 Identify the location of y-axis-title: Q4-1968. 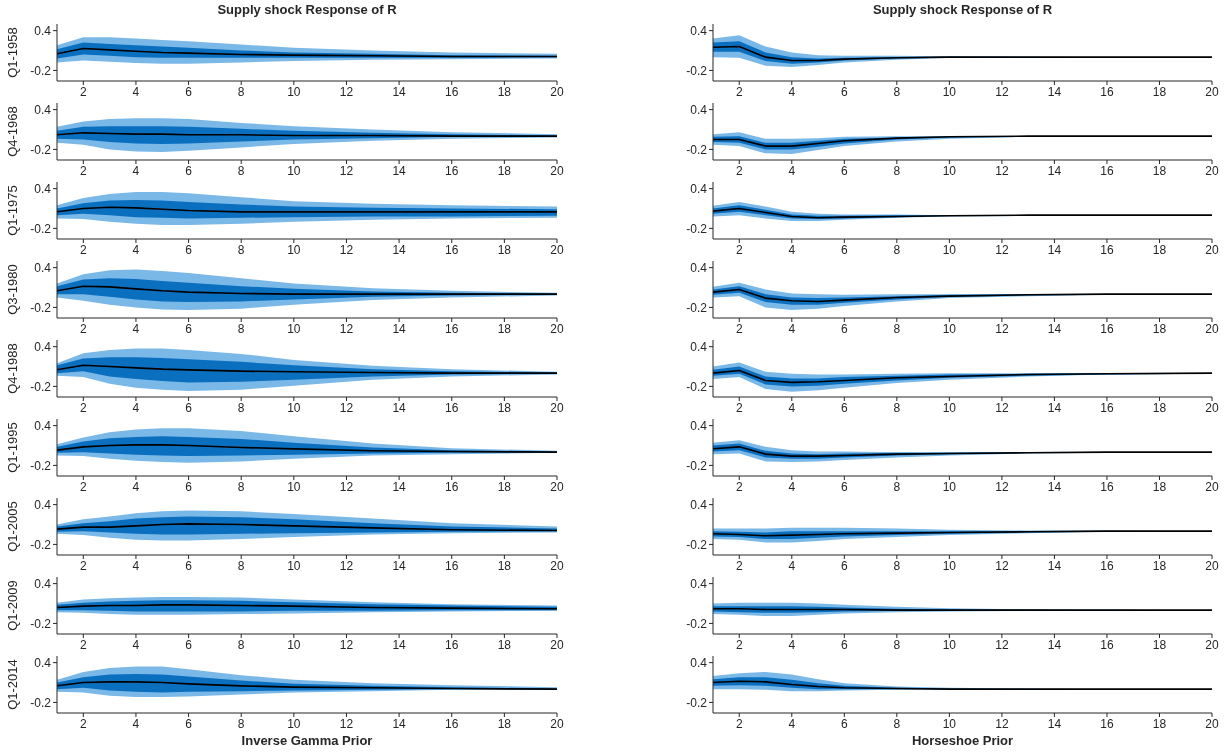
(12, 131).